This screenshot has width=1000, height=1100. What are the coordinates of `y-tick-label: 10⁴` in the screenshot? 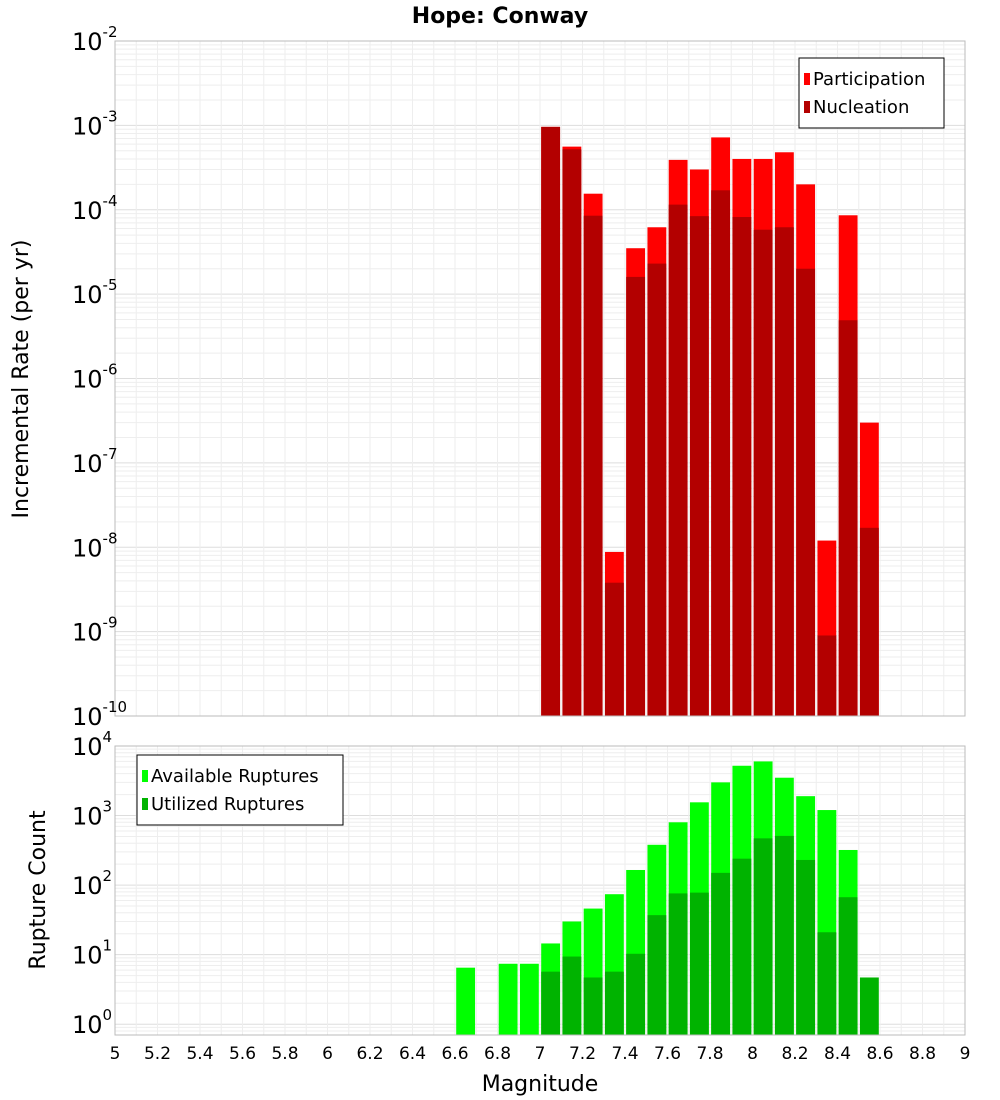 It's located at (92, 744).